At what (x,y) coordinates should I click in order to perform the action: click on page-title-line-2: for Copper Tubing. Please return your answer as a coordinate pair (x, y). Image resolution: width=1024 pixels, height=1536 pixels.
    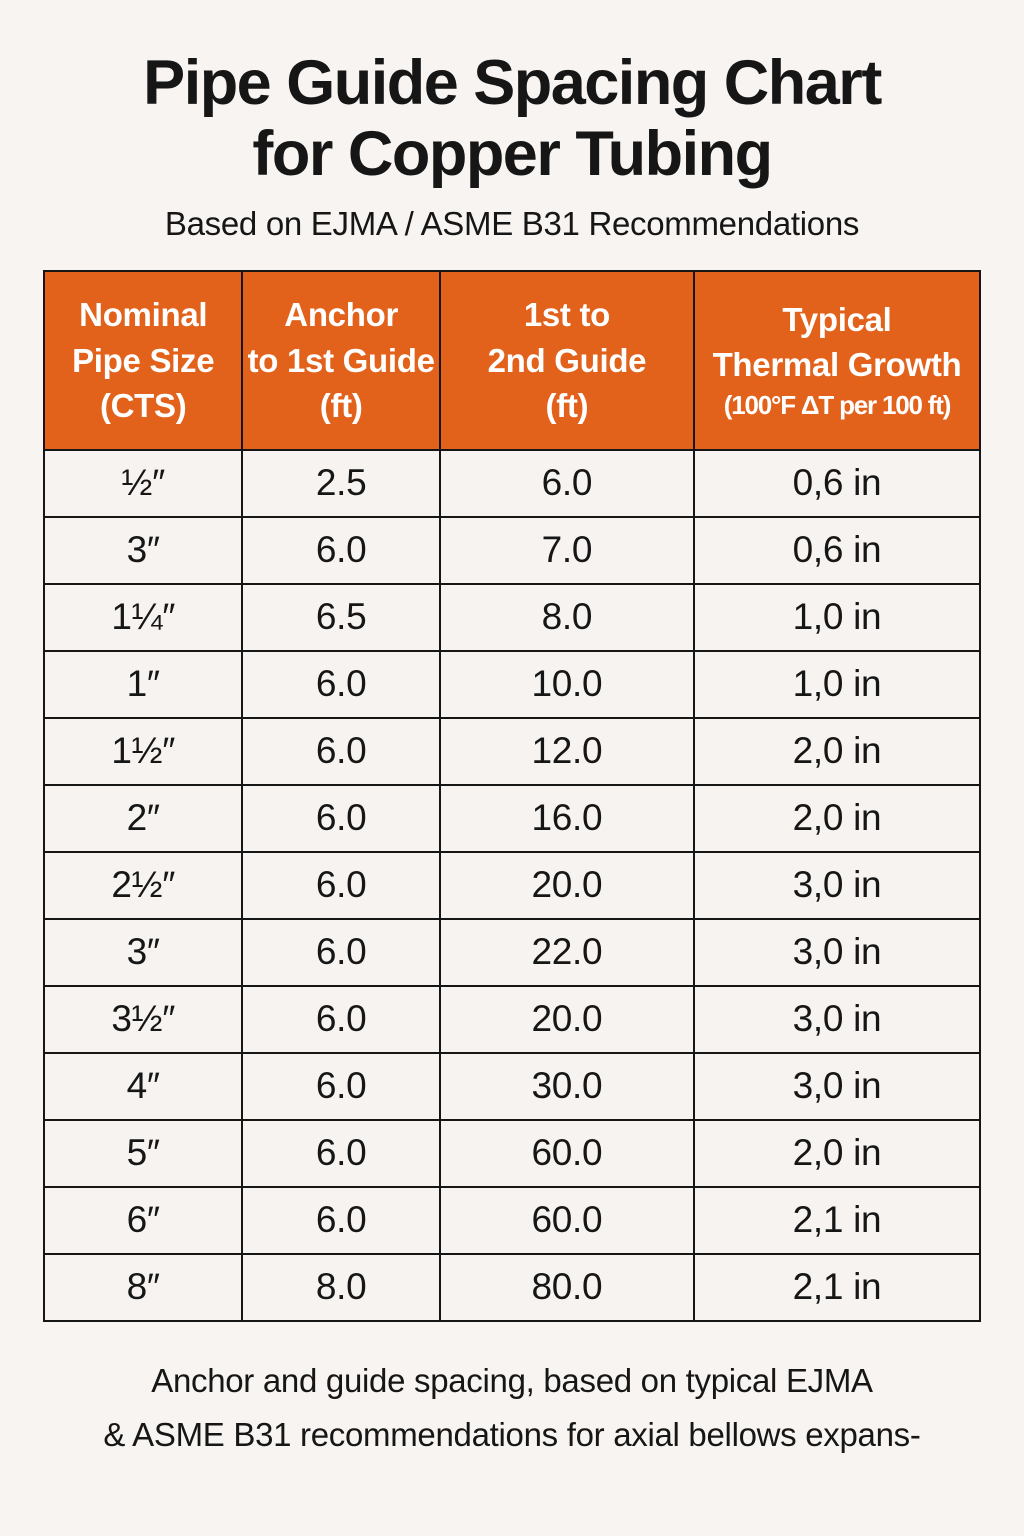
    Looking at the image, I should click on (512, 153).